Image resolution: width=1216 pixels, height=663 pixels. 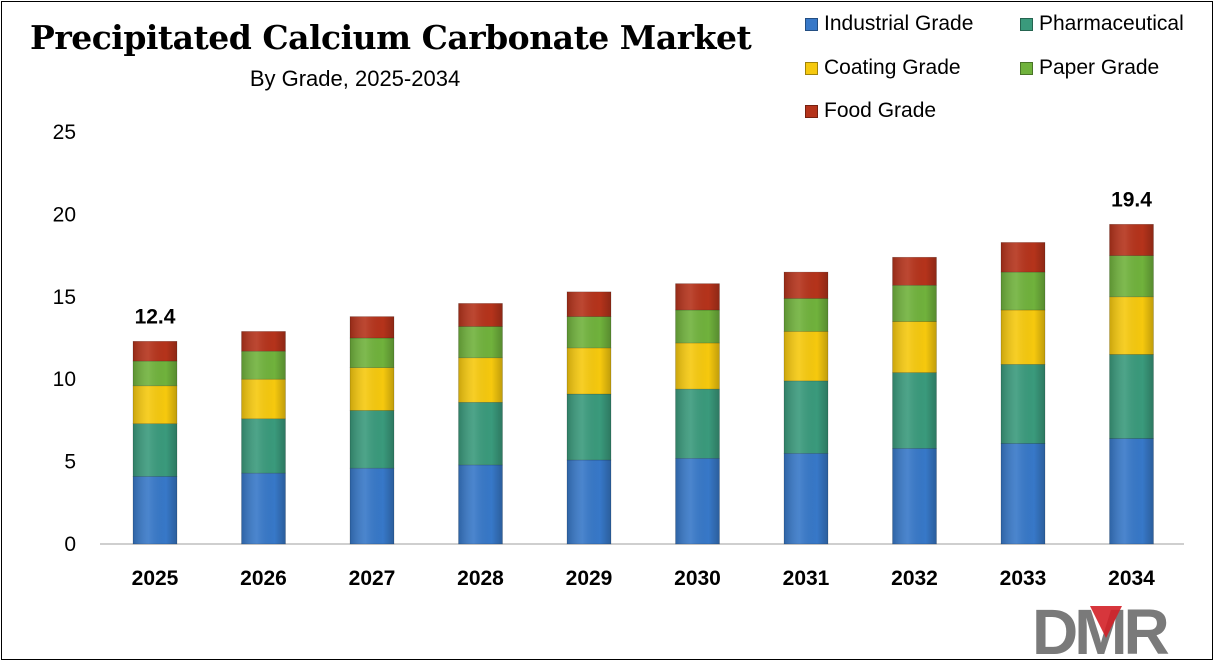 What do you see at coordinates (355, 78) in the screenshot?
I see `chart-subtitle: By Grade, 2025-2034` at bounding box center [355, 78].